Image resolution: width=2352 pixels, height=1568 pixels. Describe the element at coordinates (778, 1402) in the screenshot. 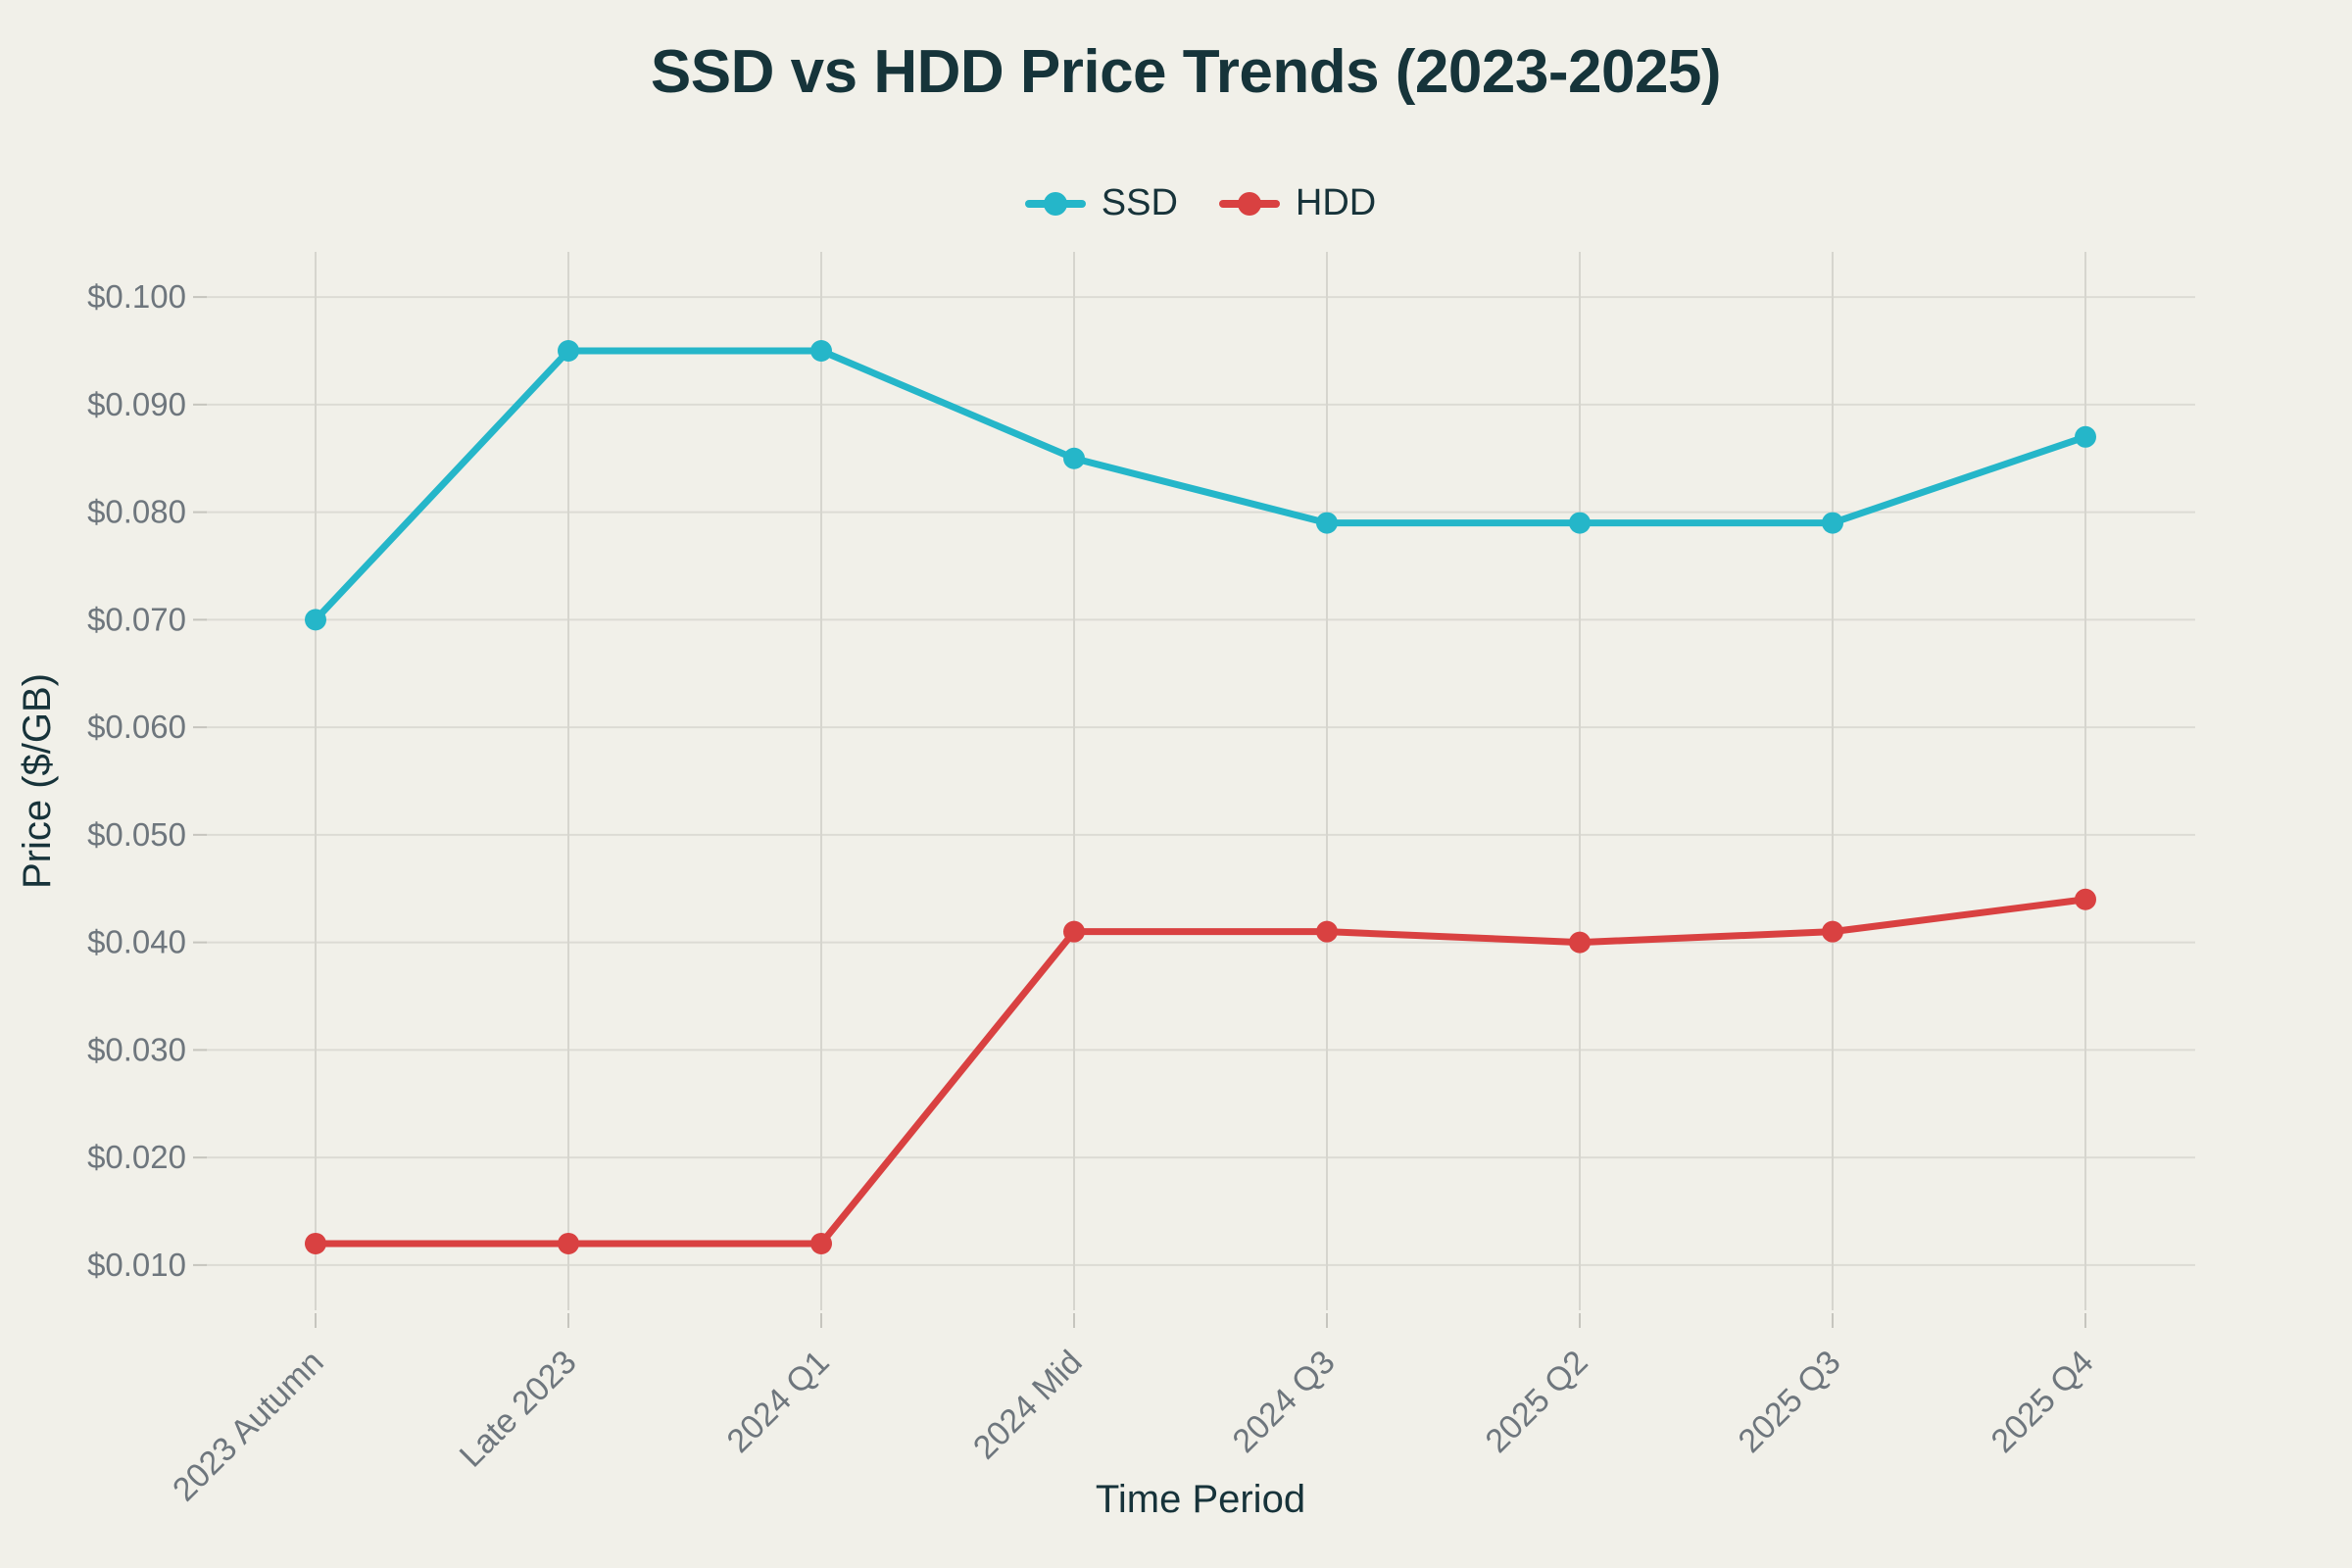

I see `x-tick-label: 2024 Q1` at that location.